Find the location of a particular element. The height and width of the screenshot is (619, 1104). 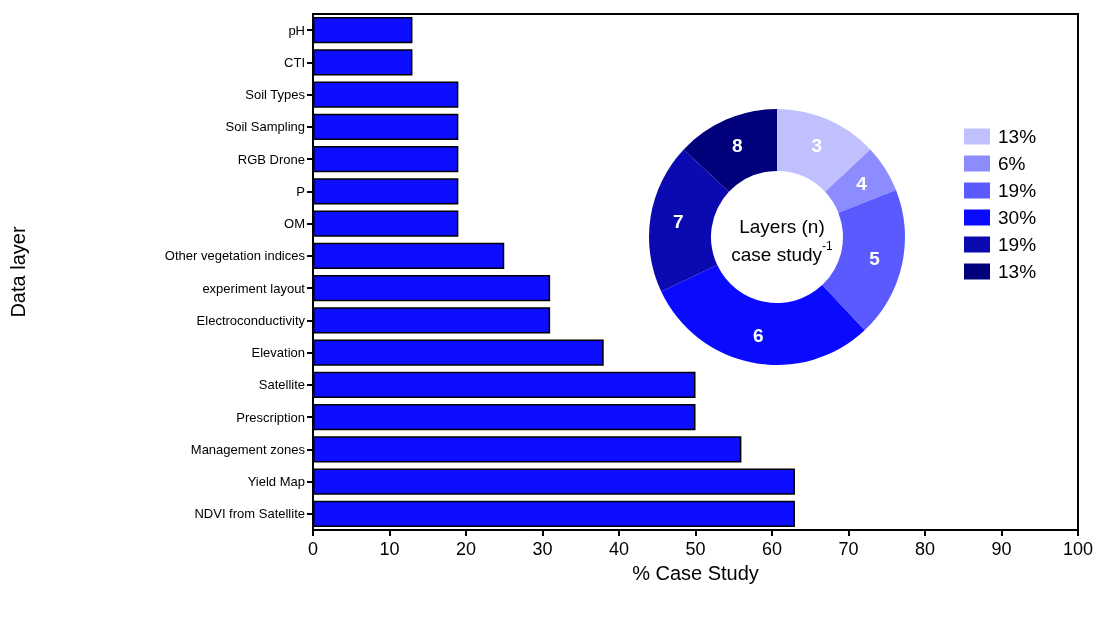

y-tick-label: pH is located at coordinates (296, 30).